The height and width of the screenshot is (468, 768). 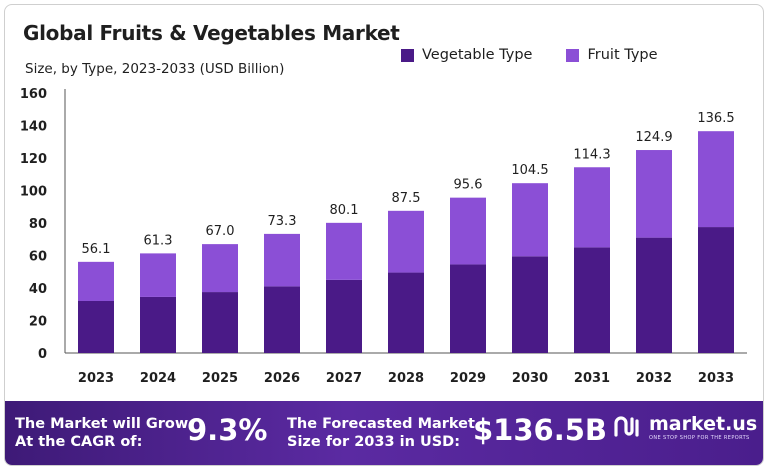 I want to click on legend-swatch-vegetable, so click(x=407, y=55).